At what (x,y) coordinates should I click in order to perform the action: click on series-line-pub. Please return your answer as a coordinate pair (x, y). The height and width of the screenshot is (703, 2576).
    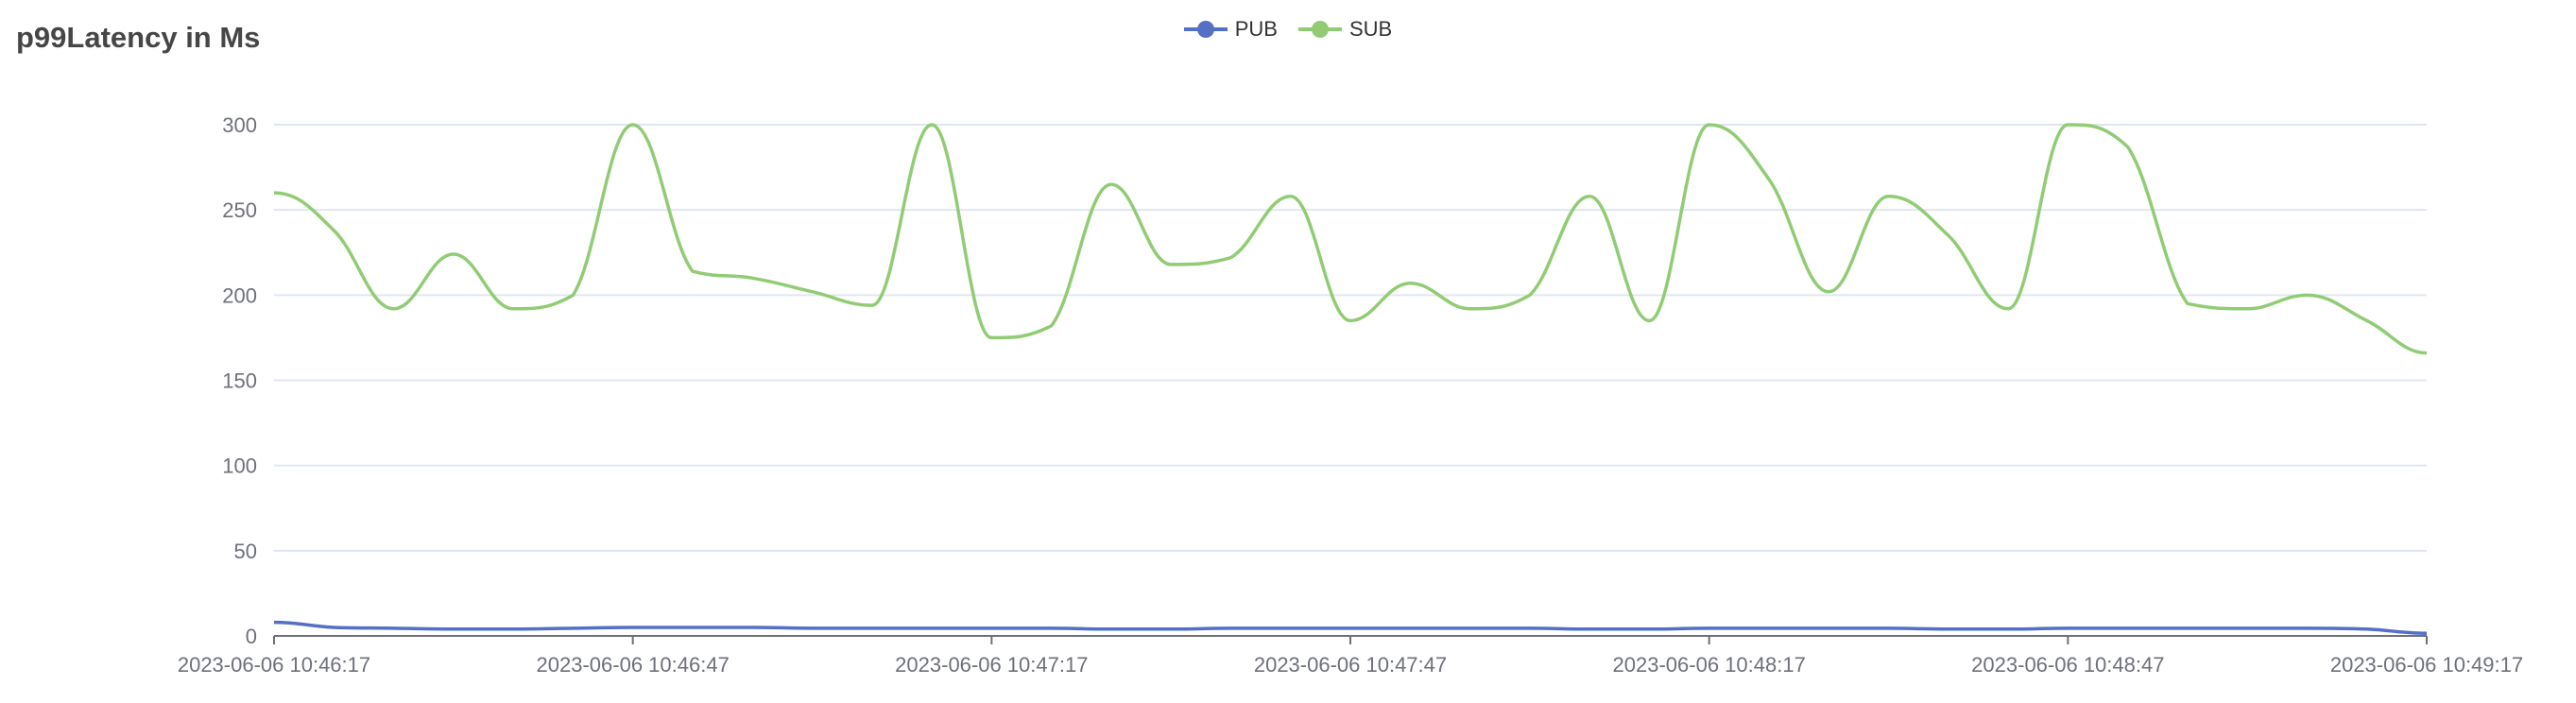
    Looking at the image, I should click on (1350, 628).